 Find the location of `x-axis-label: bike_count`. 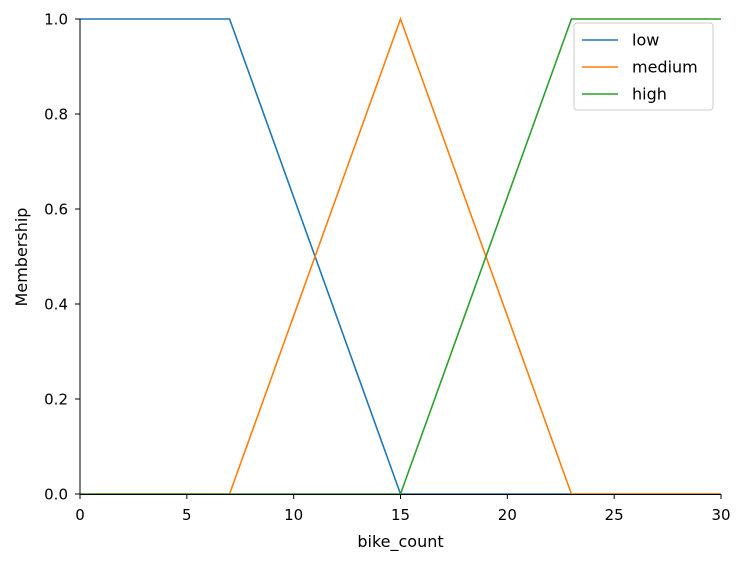

x-axis-label: bike_count is located at coordinates (400, 542).